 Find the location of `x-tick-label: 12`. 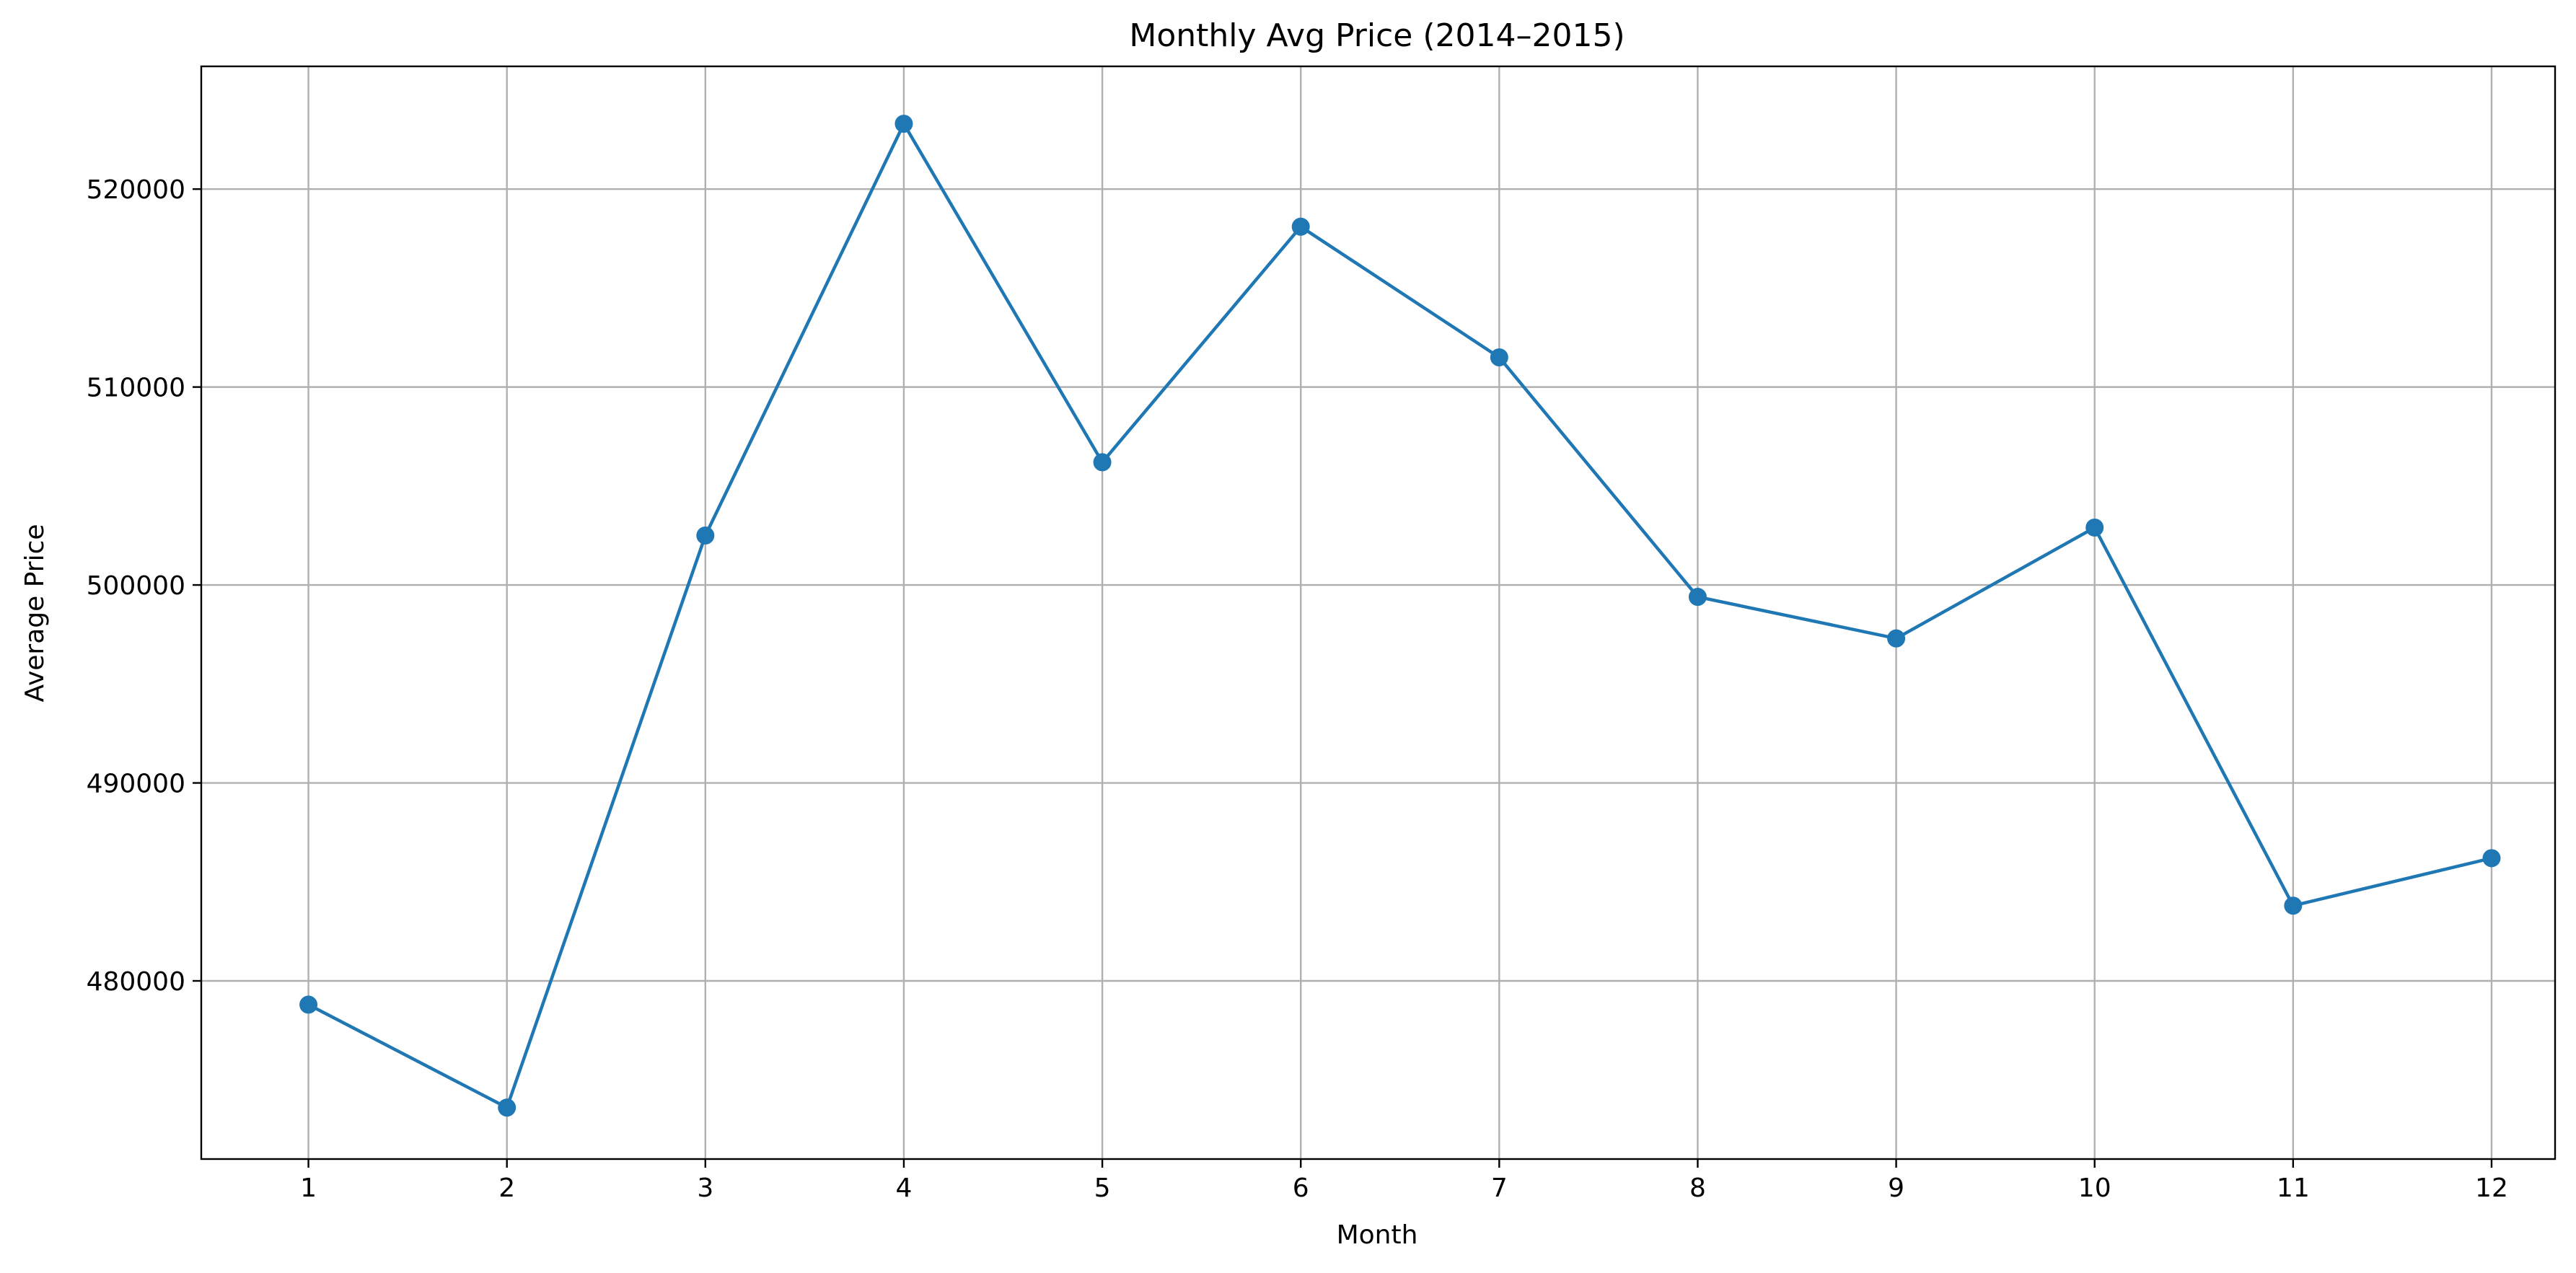

x-tick-label: 12 is located at coordinates (2491, 1188).